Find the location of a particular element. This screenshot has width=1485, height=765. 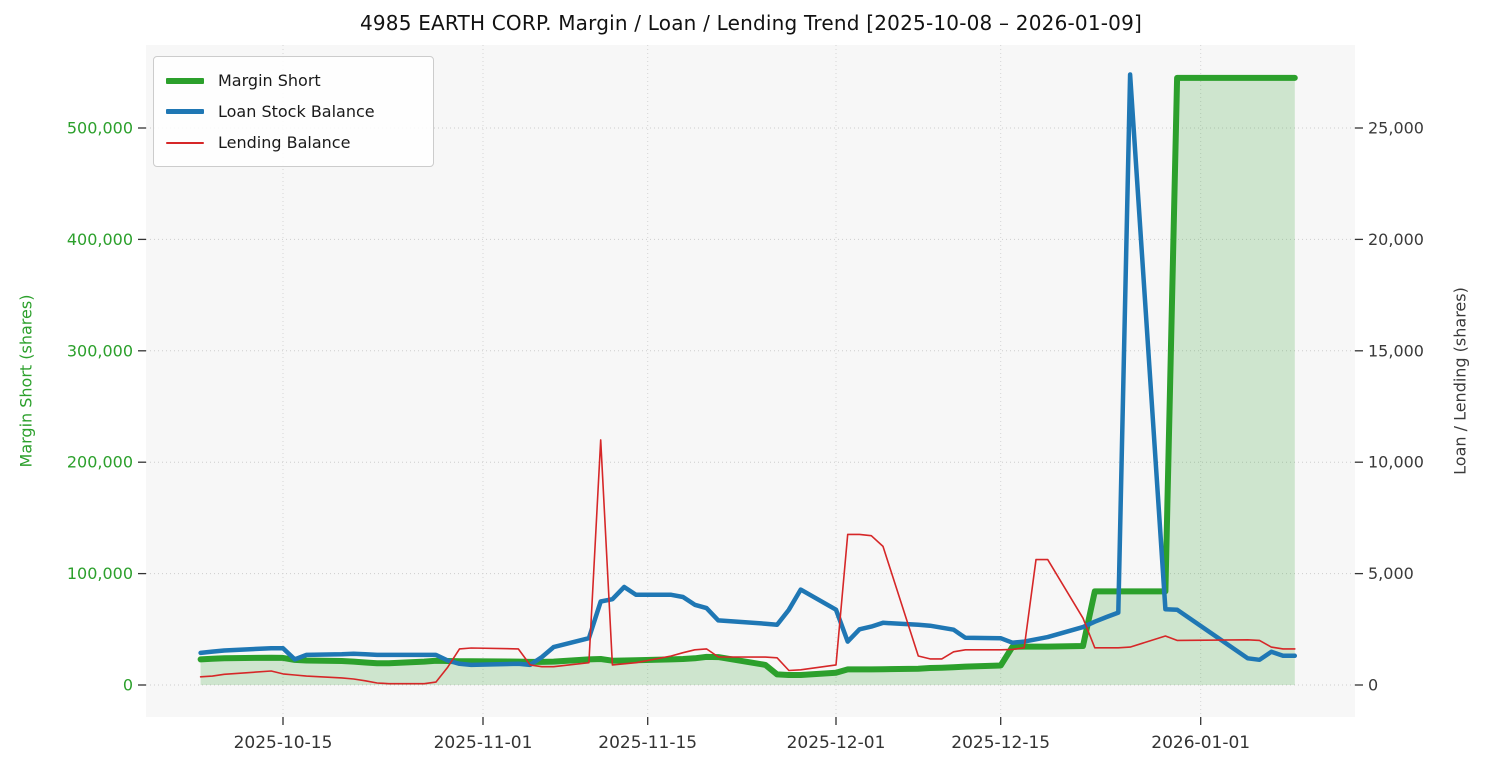

left-tick-label: 100,000 is located at coordinates (100, 573).